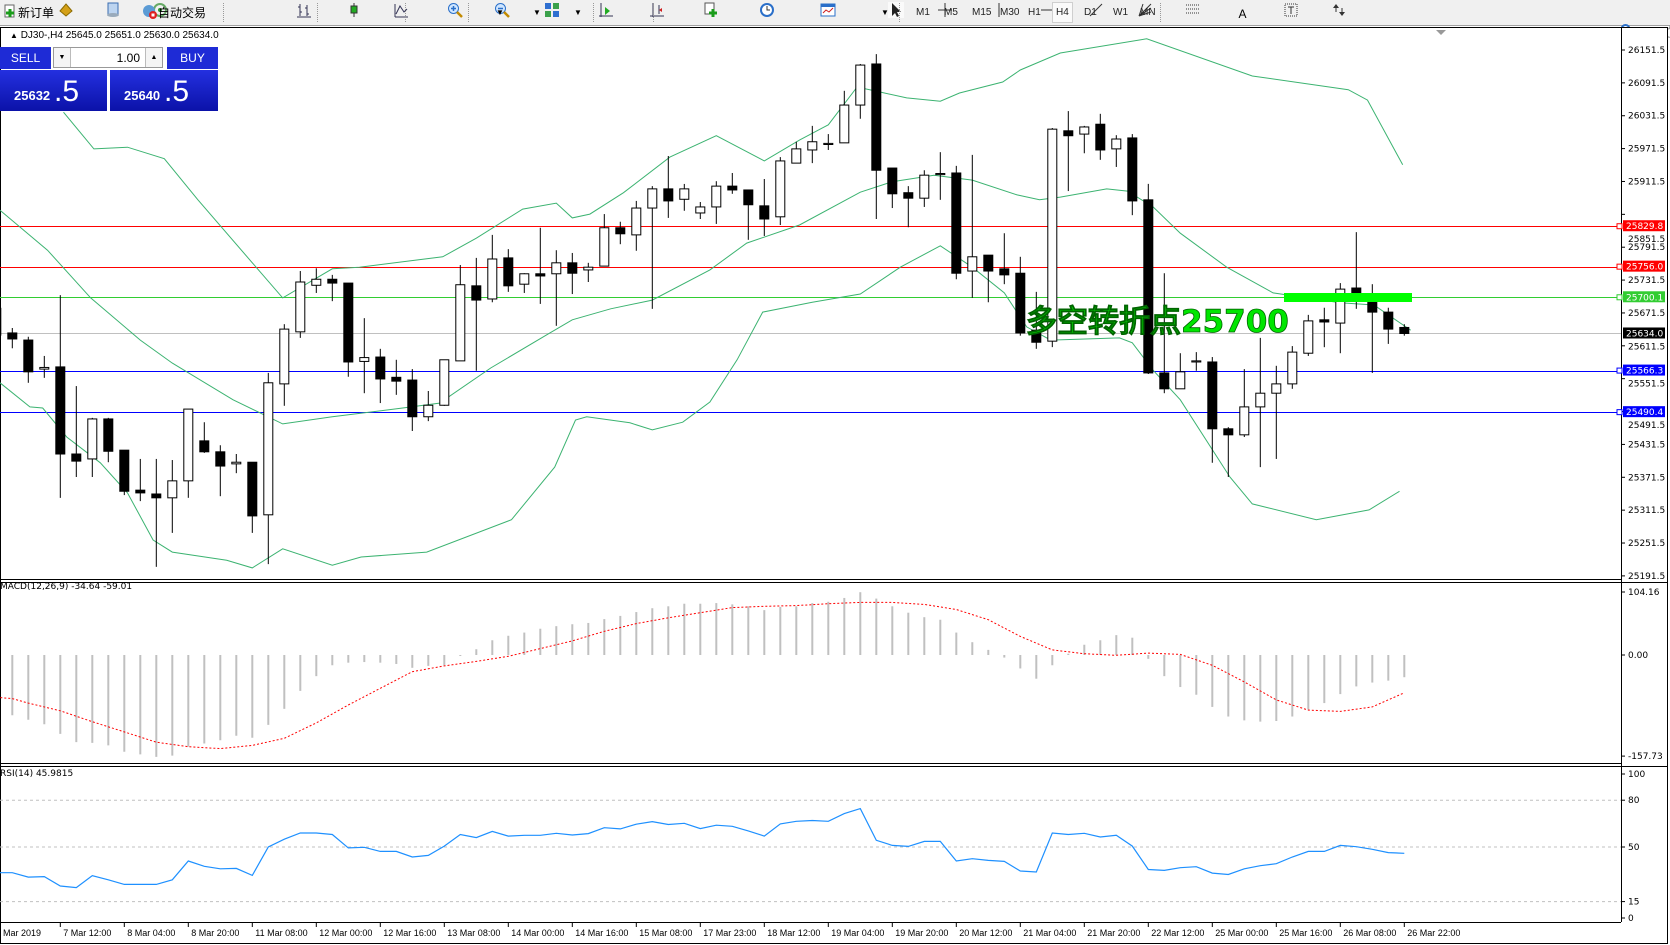 The width and height of the screenshot is (1670, 945). Describe the element at coordinates (767, 10) in the screenshot. I see `periods-clock-icon` at that location.